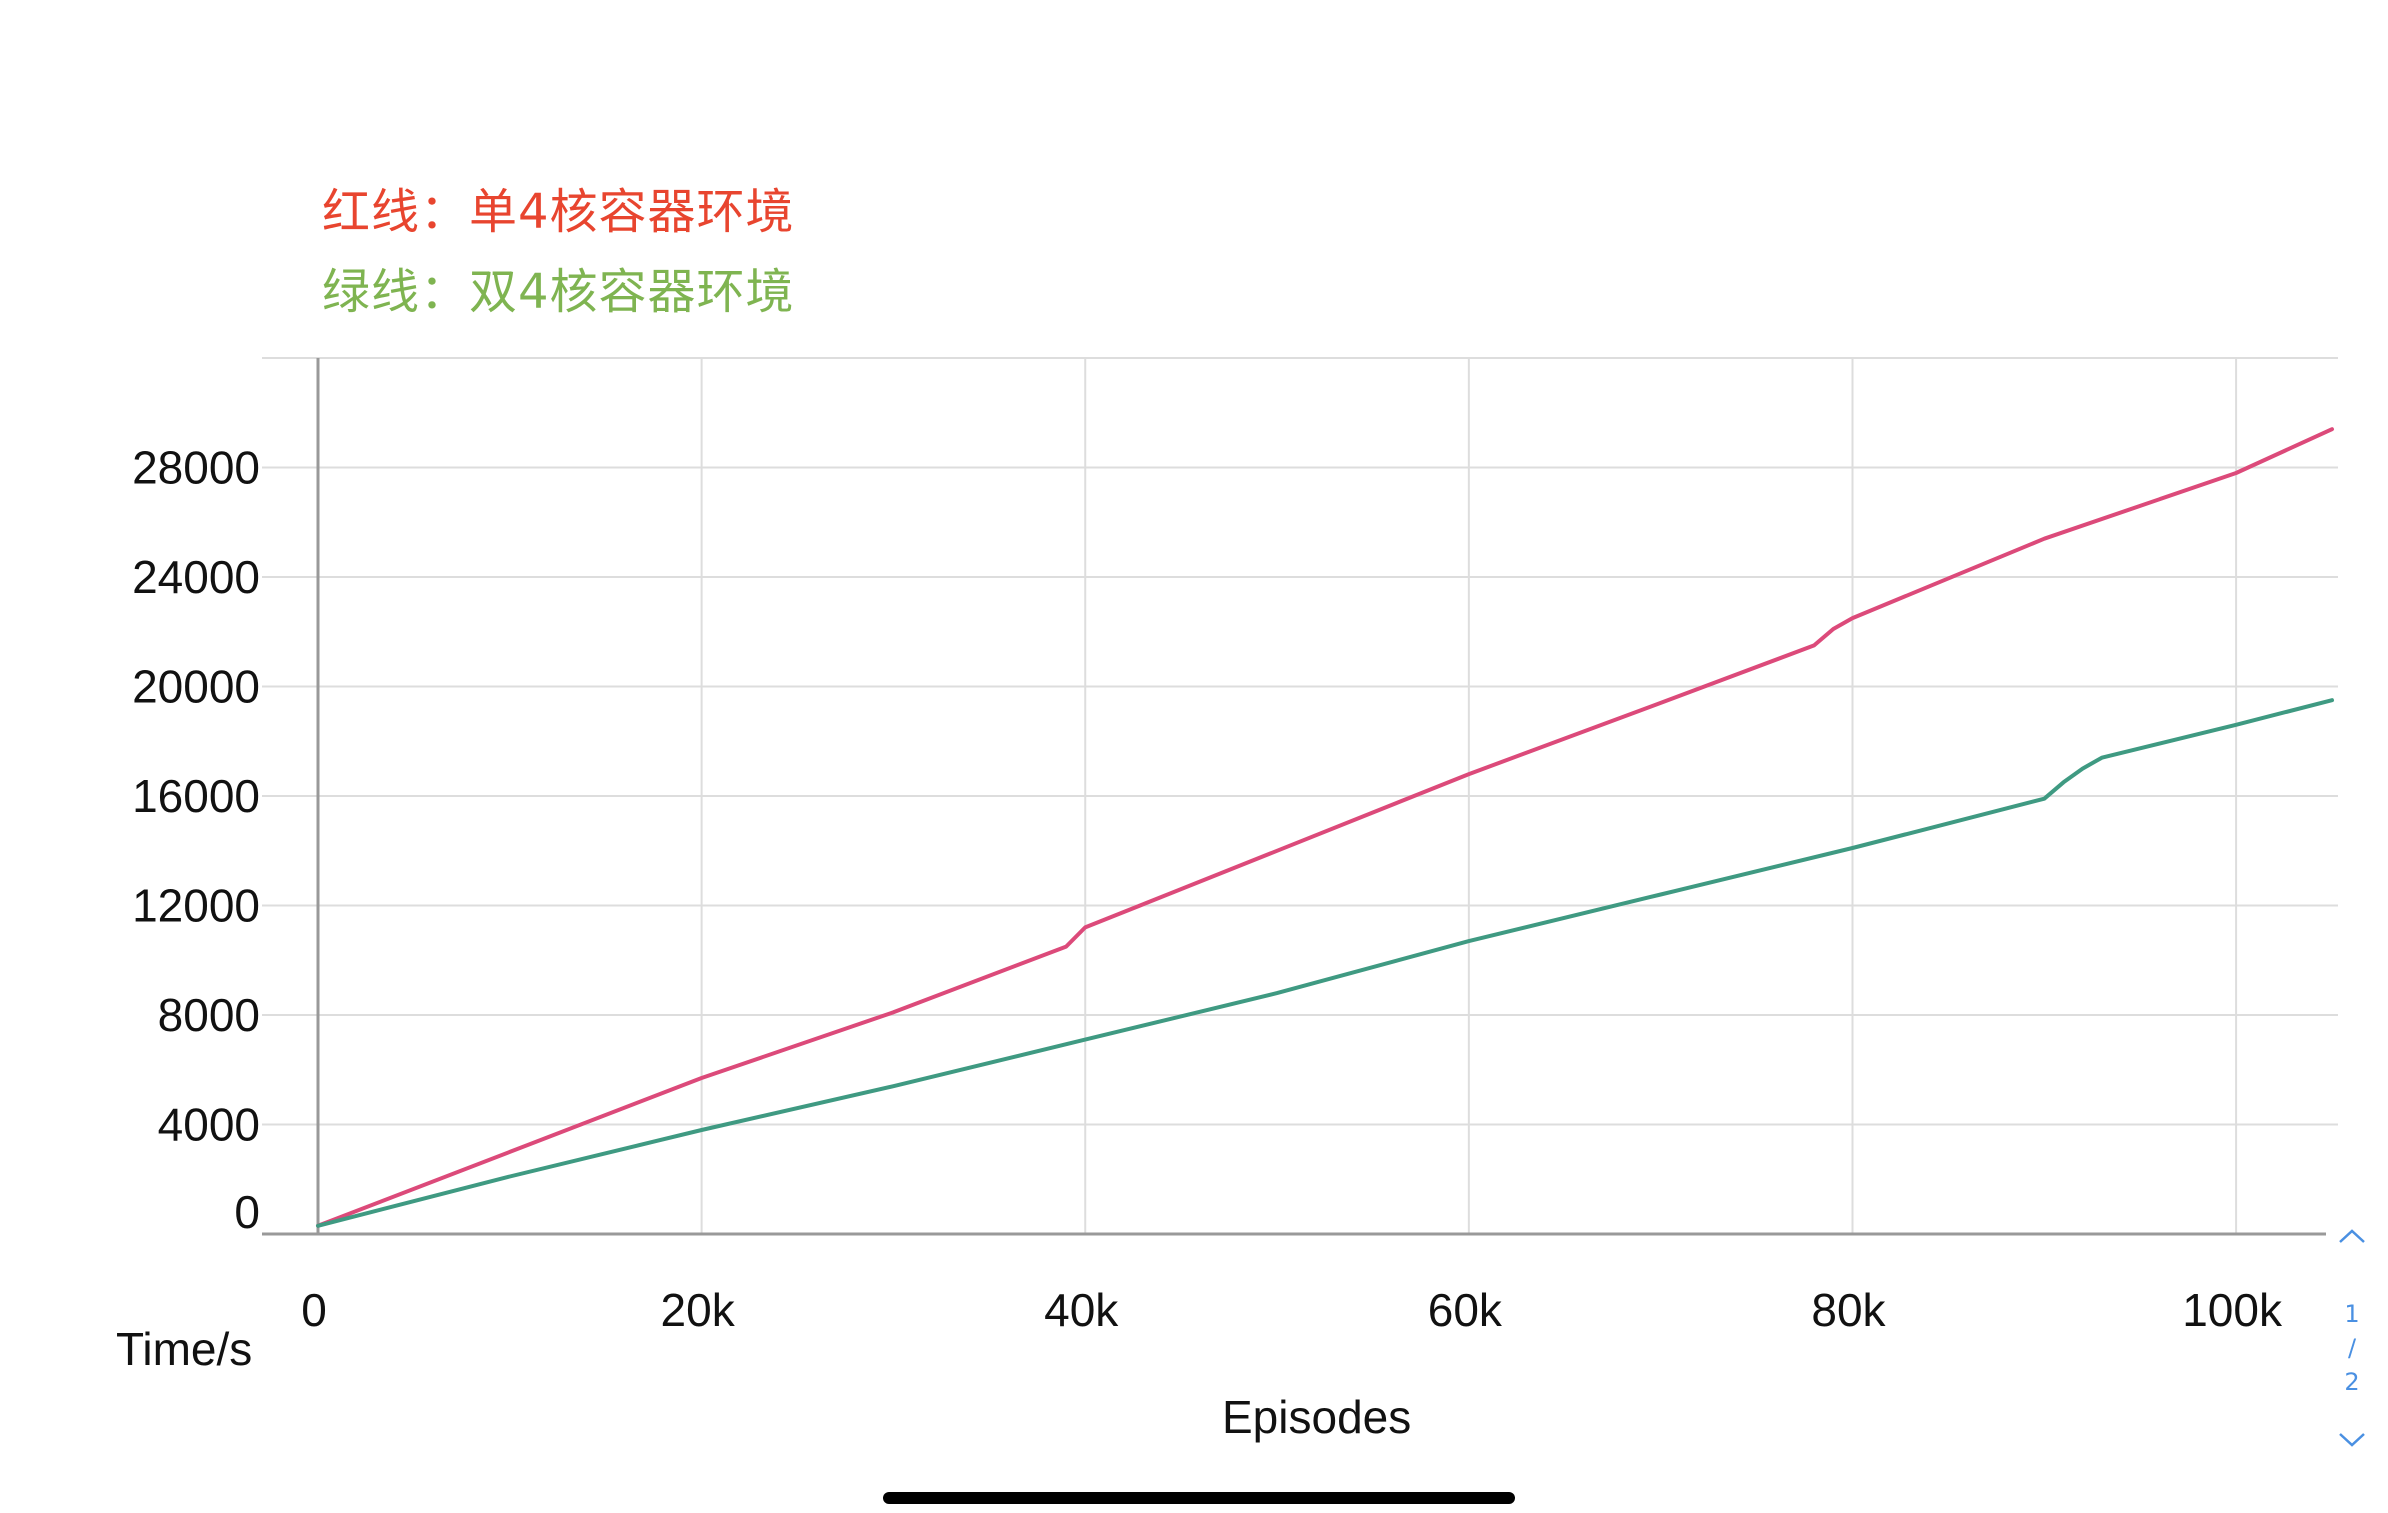 The height and width of the screenshot is (1513, 2388). What do you see at coordinates (196, 687) in the screenshot?
I see `y-tick-label: 20000` at bounding box center [196, 687].